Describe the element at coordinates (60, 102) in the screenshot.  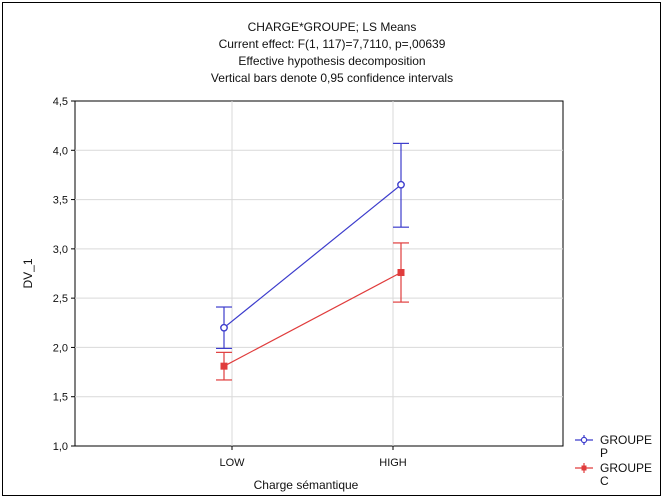
I see `y-tick-label: 4,5` at that location.